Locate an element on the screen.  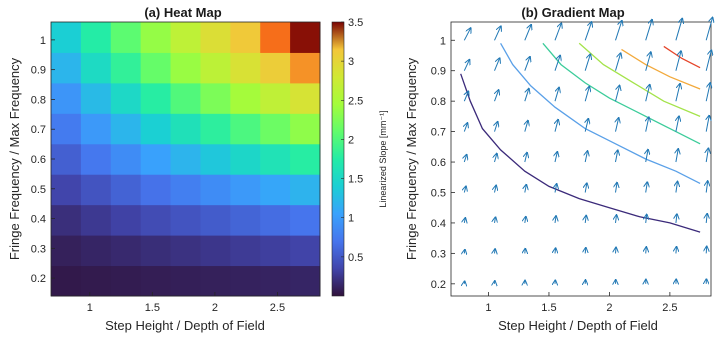
y-tick-label: 0.5 is located at coordinates (38, 190).